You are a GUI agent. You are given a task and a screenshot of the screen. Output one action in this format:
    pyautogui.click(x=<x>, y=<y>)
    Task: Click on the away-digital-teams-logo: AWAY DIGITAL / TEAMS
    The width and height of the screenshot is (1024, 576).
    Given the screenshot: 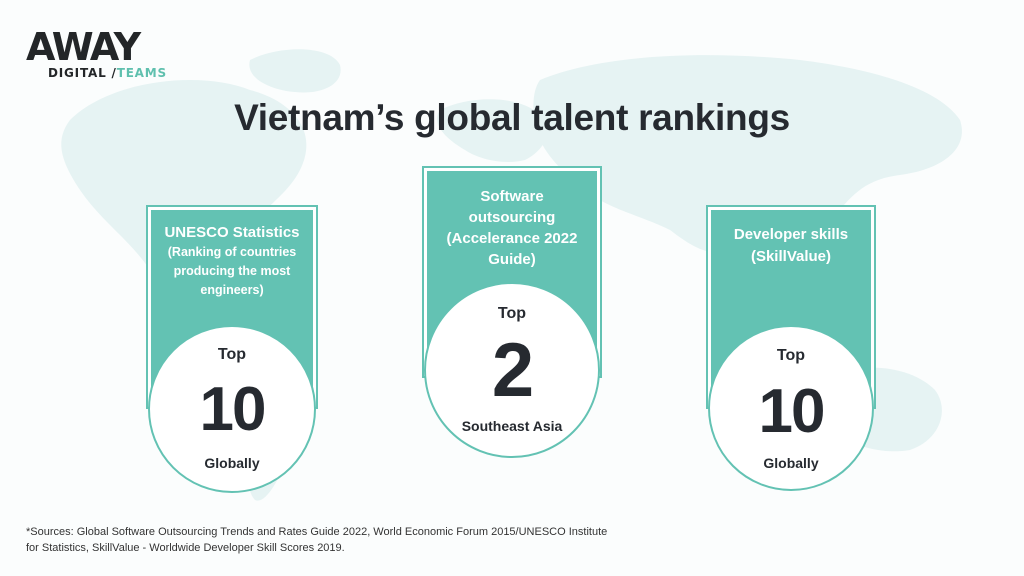 What is the action you would take?
    pyautogui.click(x=101, y=53)
    